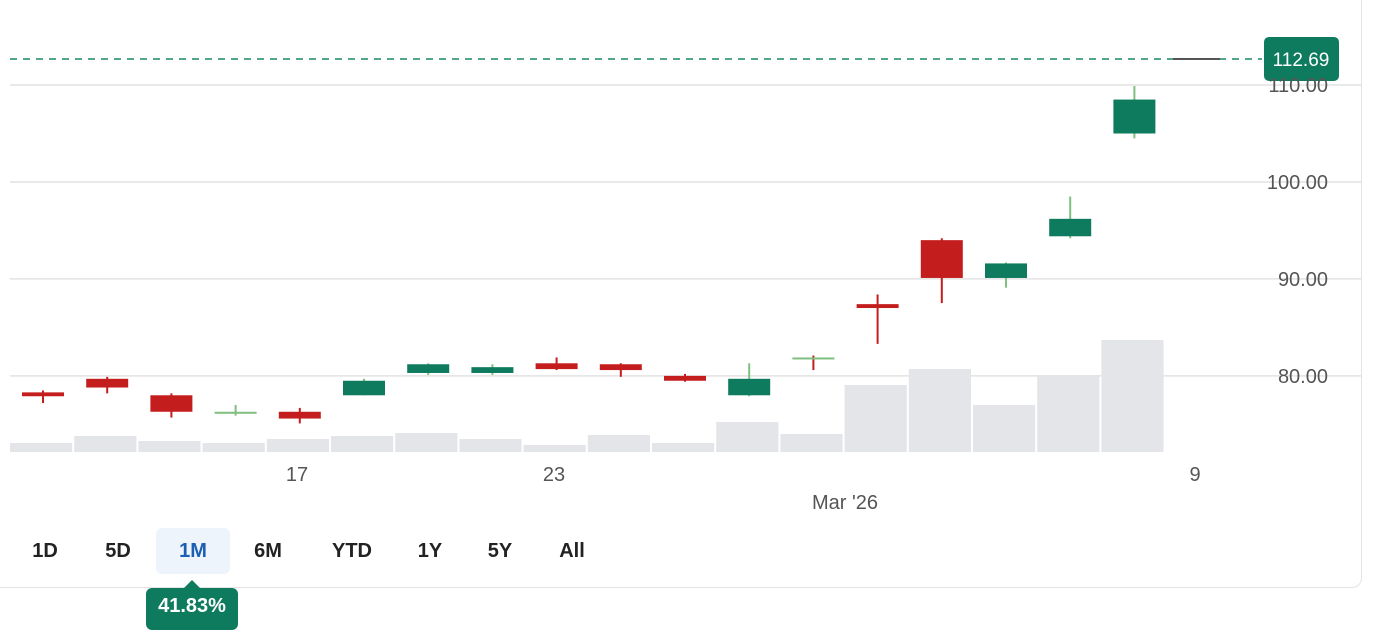  What do you see at coordinates (193, 551) in the screenshot?
I see `range-tab-1m: 1M` at bounding box center [193, 551].